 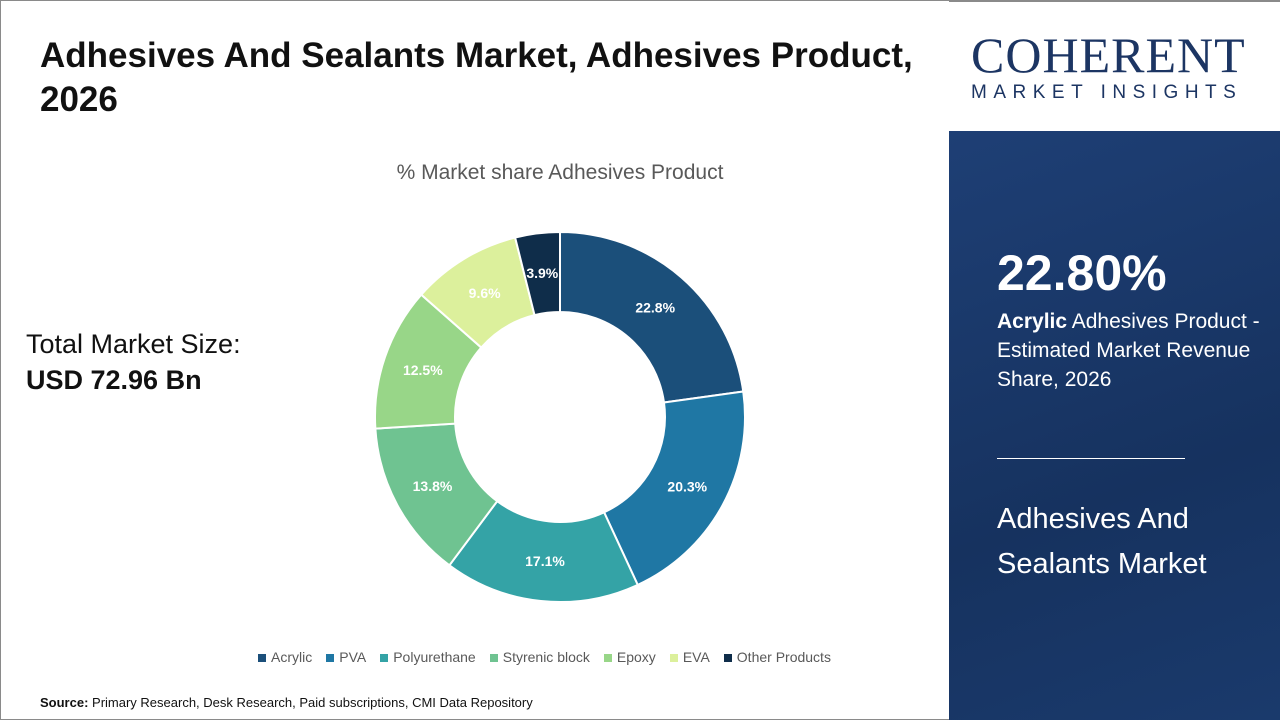 I want to click on slice-other-products, so click(x=537, y=273).